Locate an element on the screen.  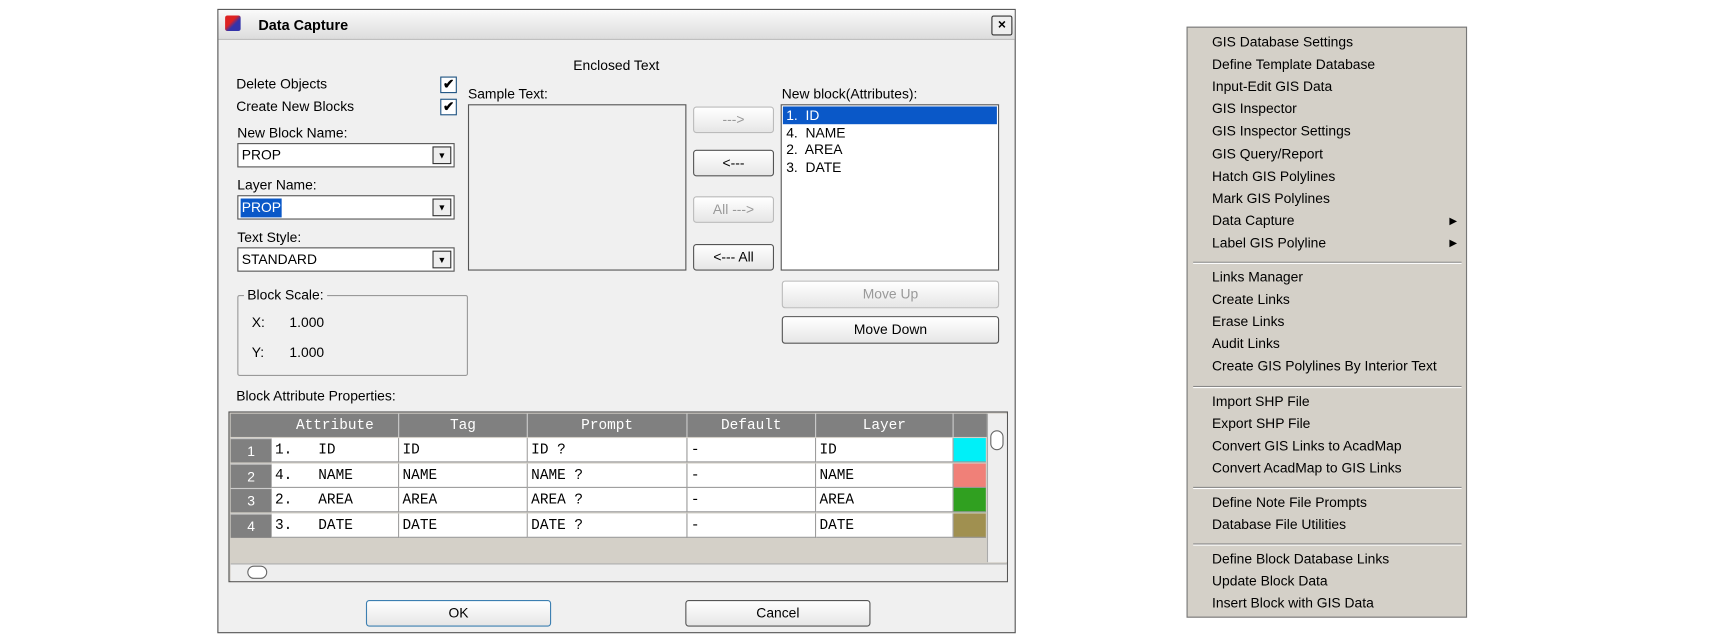
menu-item: Mark GIS Polylines is located at coordinates (1271, 198).